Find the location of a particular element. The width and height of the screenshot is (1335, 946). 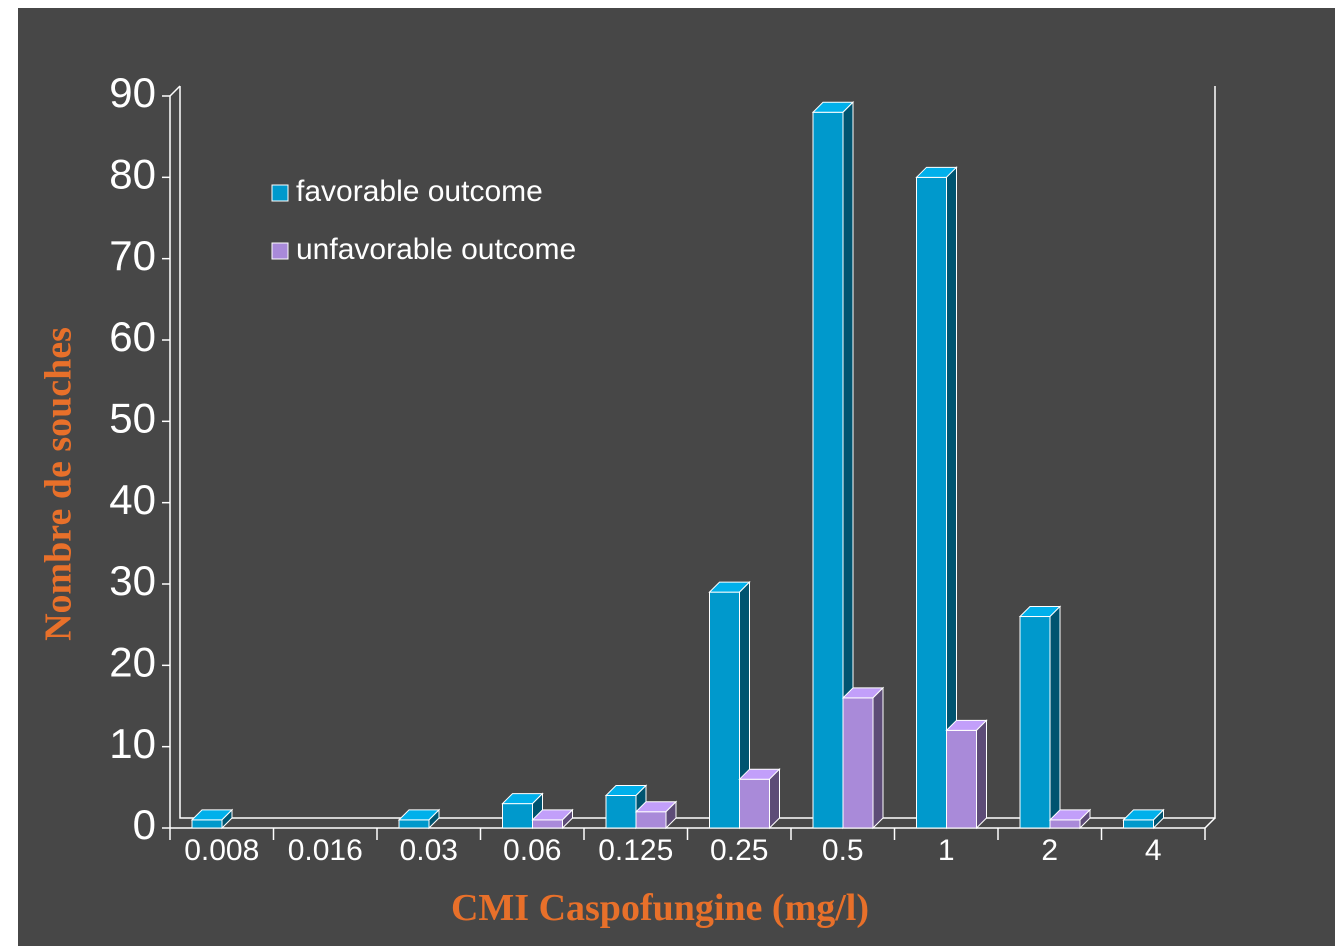

x-tick-label: 2 is located at coordinates (1049, 850).